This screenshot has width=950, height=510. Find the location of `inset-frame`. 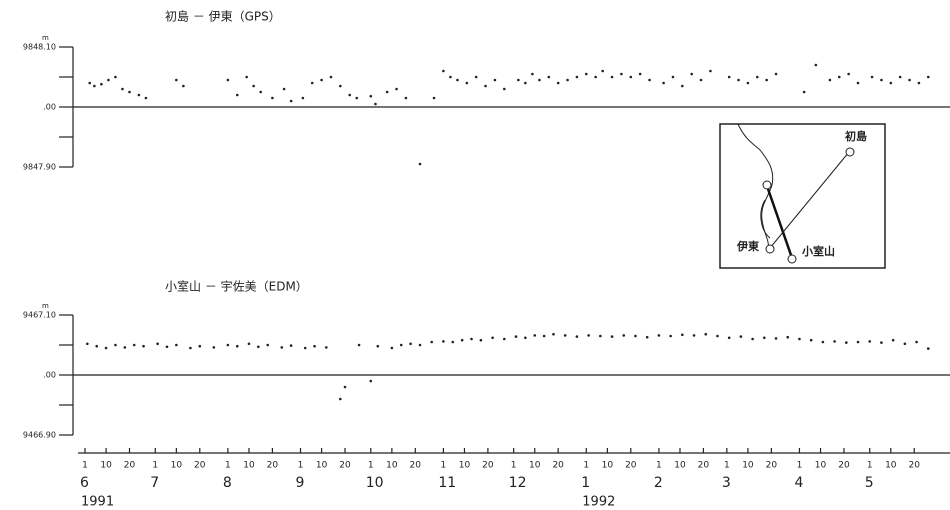

inset-frame is located at coordinates (802, 196).